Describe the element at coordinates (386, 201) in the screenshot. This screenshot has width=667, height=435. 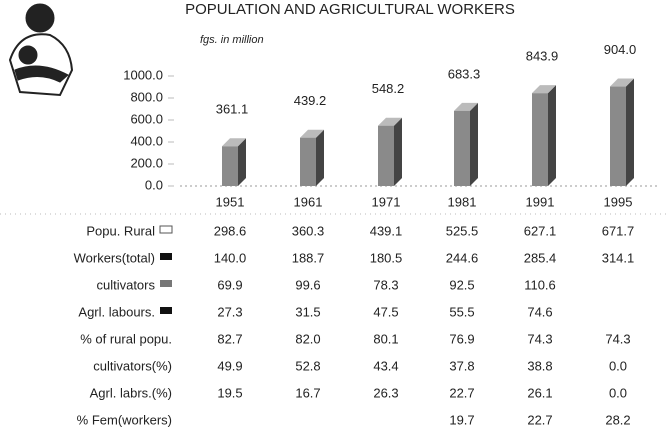
I see `x-tick-label: 1971` at that location.